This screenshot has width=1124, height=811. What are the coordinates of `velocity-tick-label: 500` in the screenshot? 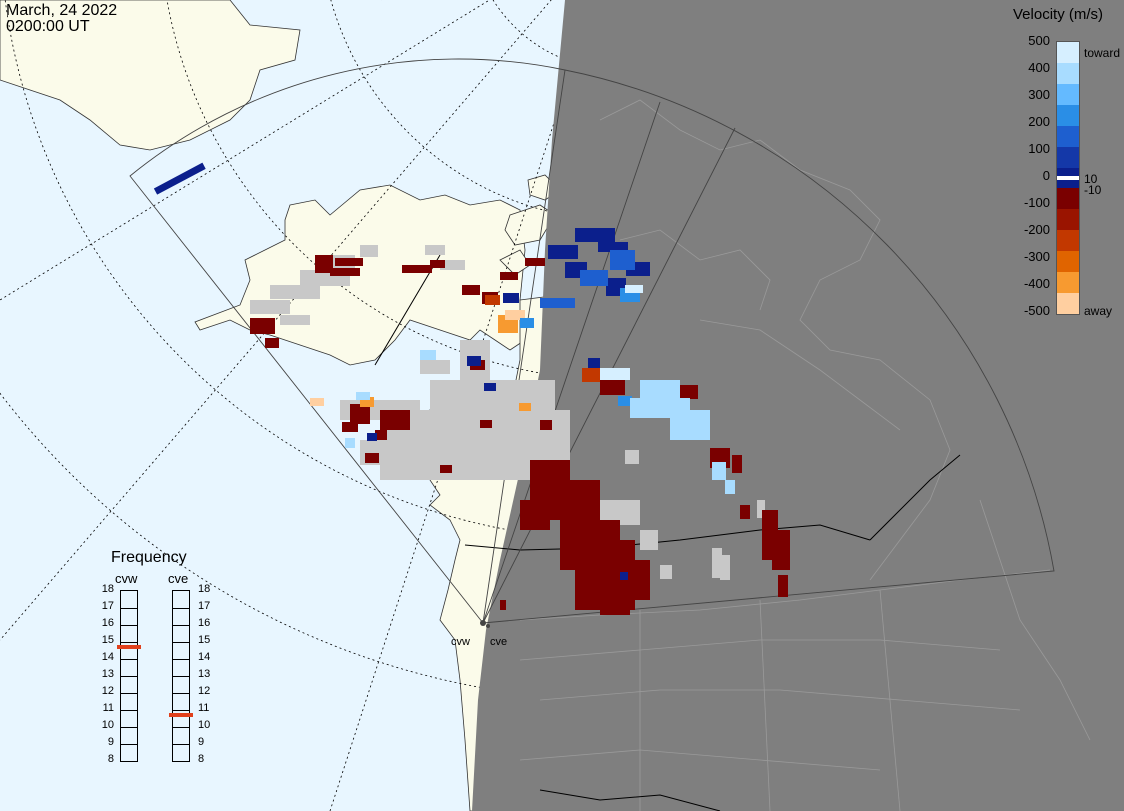 It's located at (1039, 40).